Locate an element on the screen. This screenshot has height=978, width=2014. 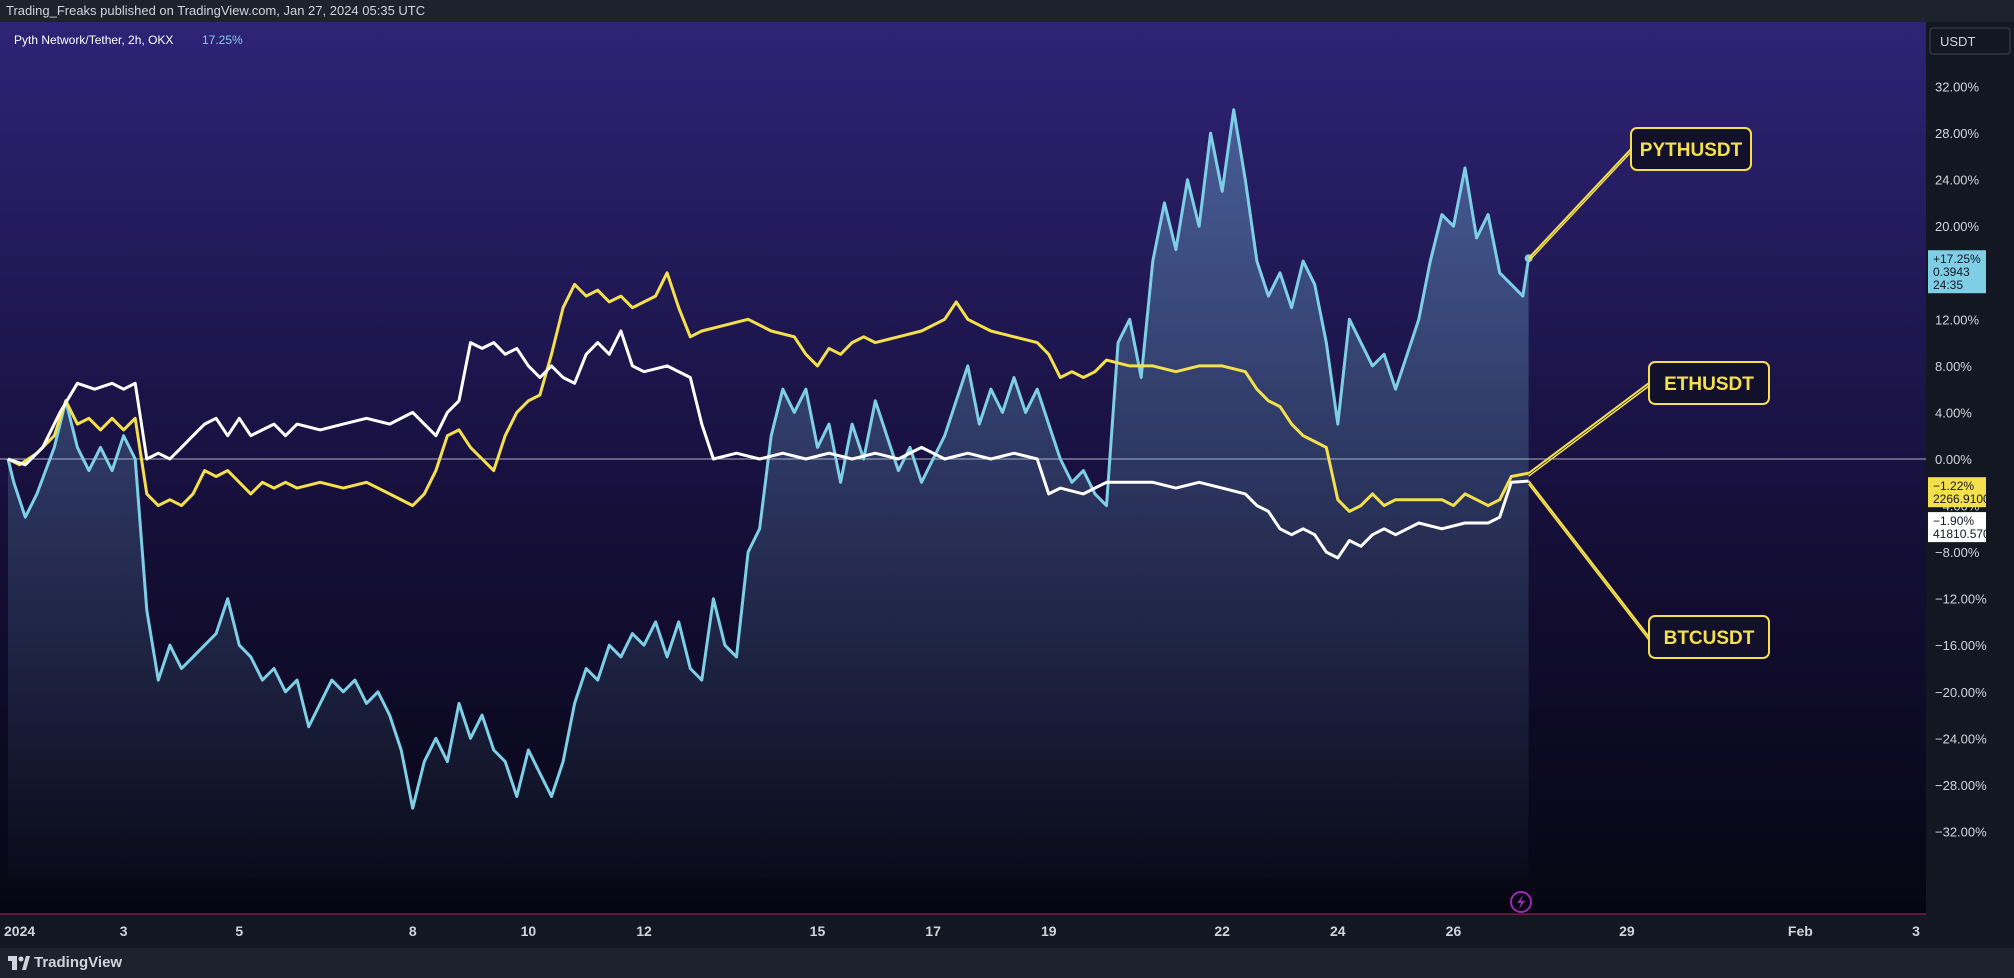
y-tick-label: −8.00% is located at coordinates (1957, 552).